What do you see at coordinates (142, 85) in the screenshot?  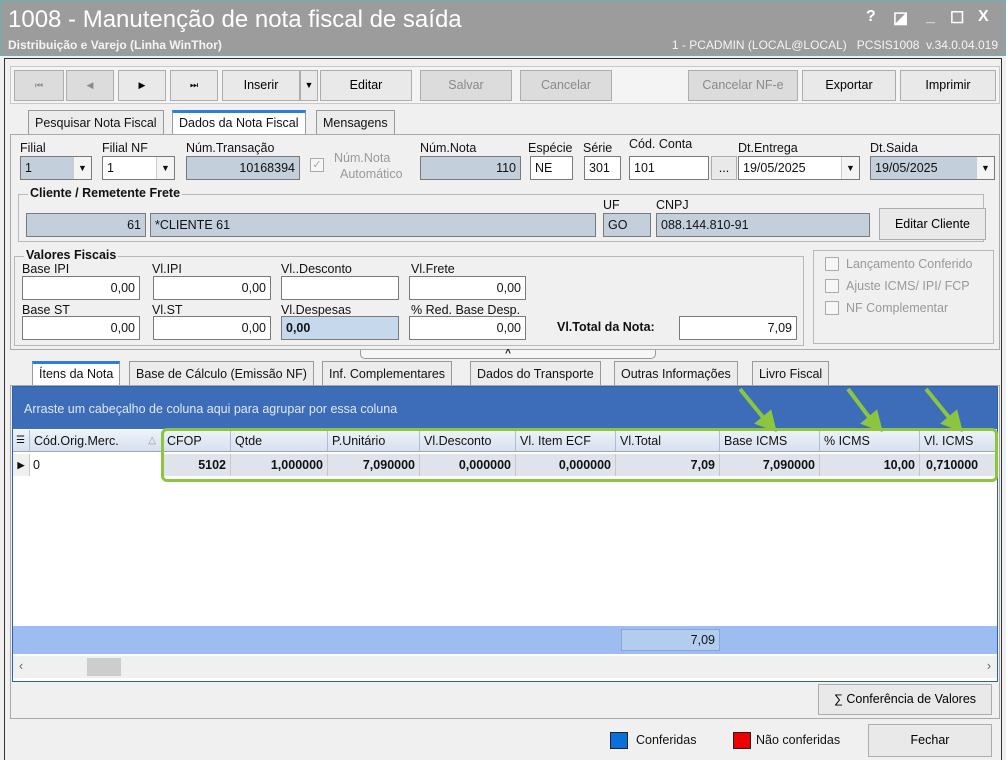 I see `next-record-button: ▶` at bounding box center [142, 85].